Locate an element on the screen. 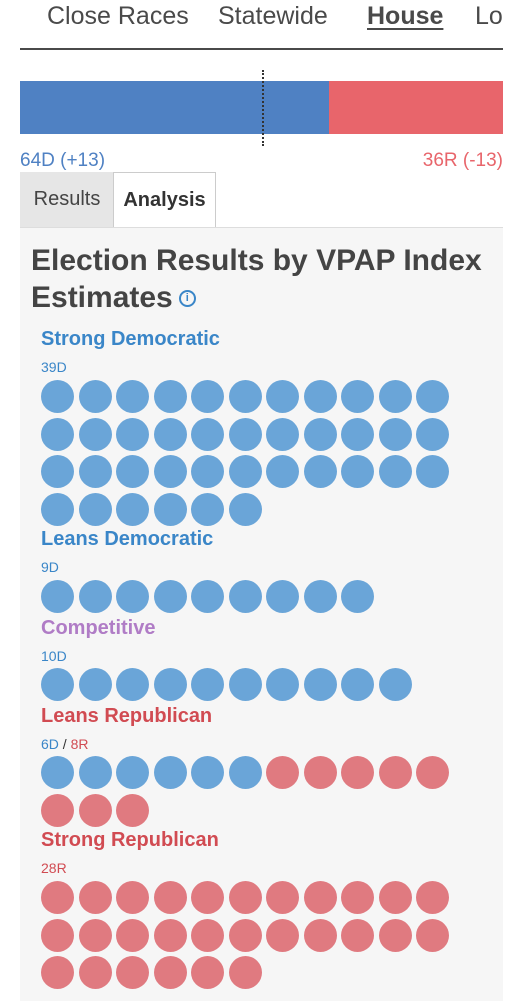 This screenshot has width=523, height=1001. tab-local: Lo is located at coordinates (489, 16).